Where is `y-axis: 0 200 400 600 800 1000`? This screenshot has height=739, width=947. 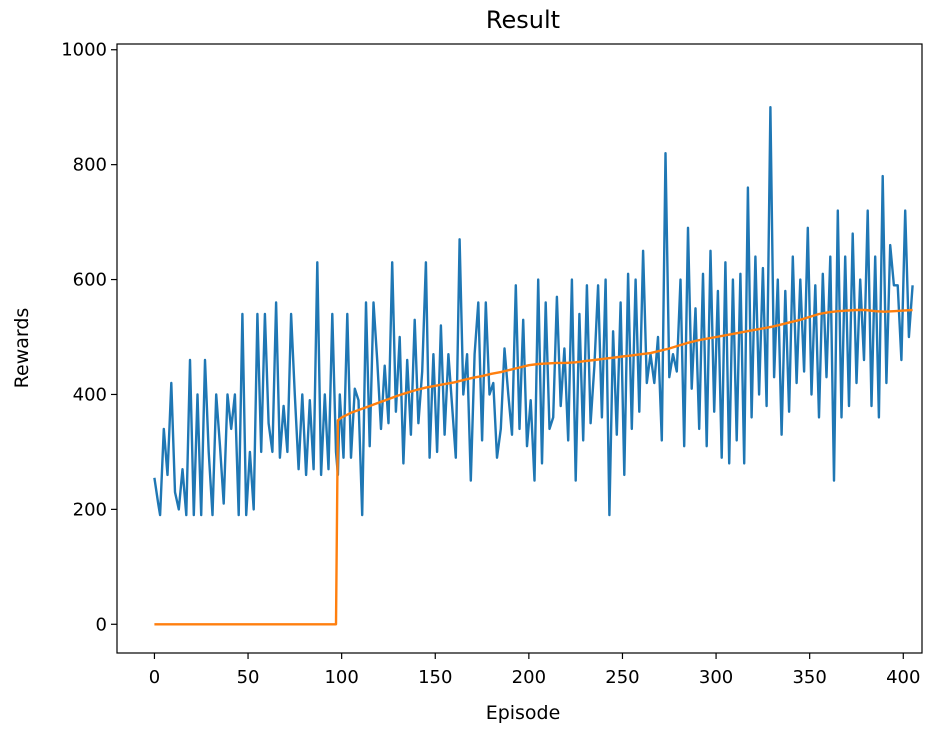
y-axis: 0 200 400 600 800 1000 is located at coordinates (89, 337).